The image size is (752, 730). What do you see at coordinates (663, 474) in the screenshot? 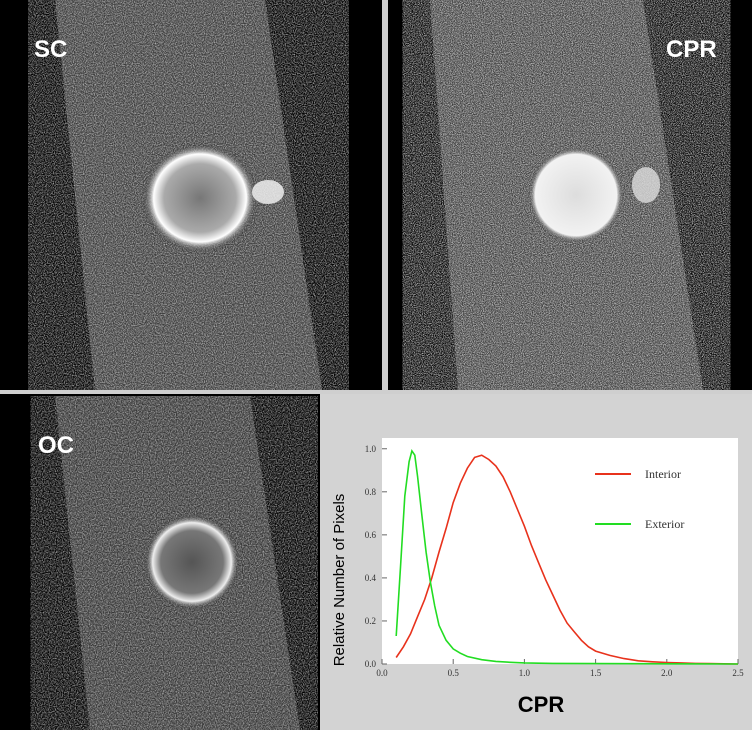
I see `legend-label-interior: Interior` at bounding box center [663, 474].